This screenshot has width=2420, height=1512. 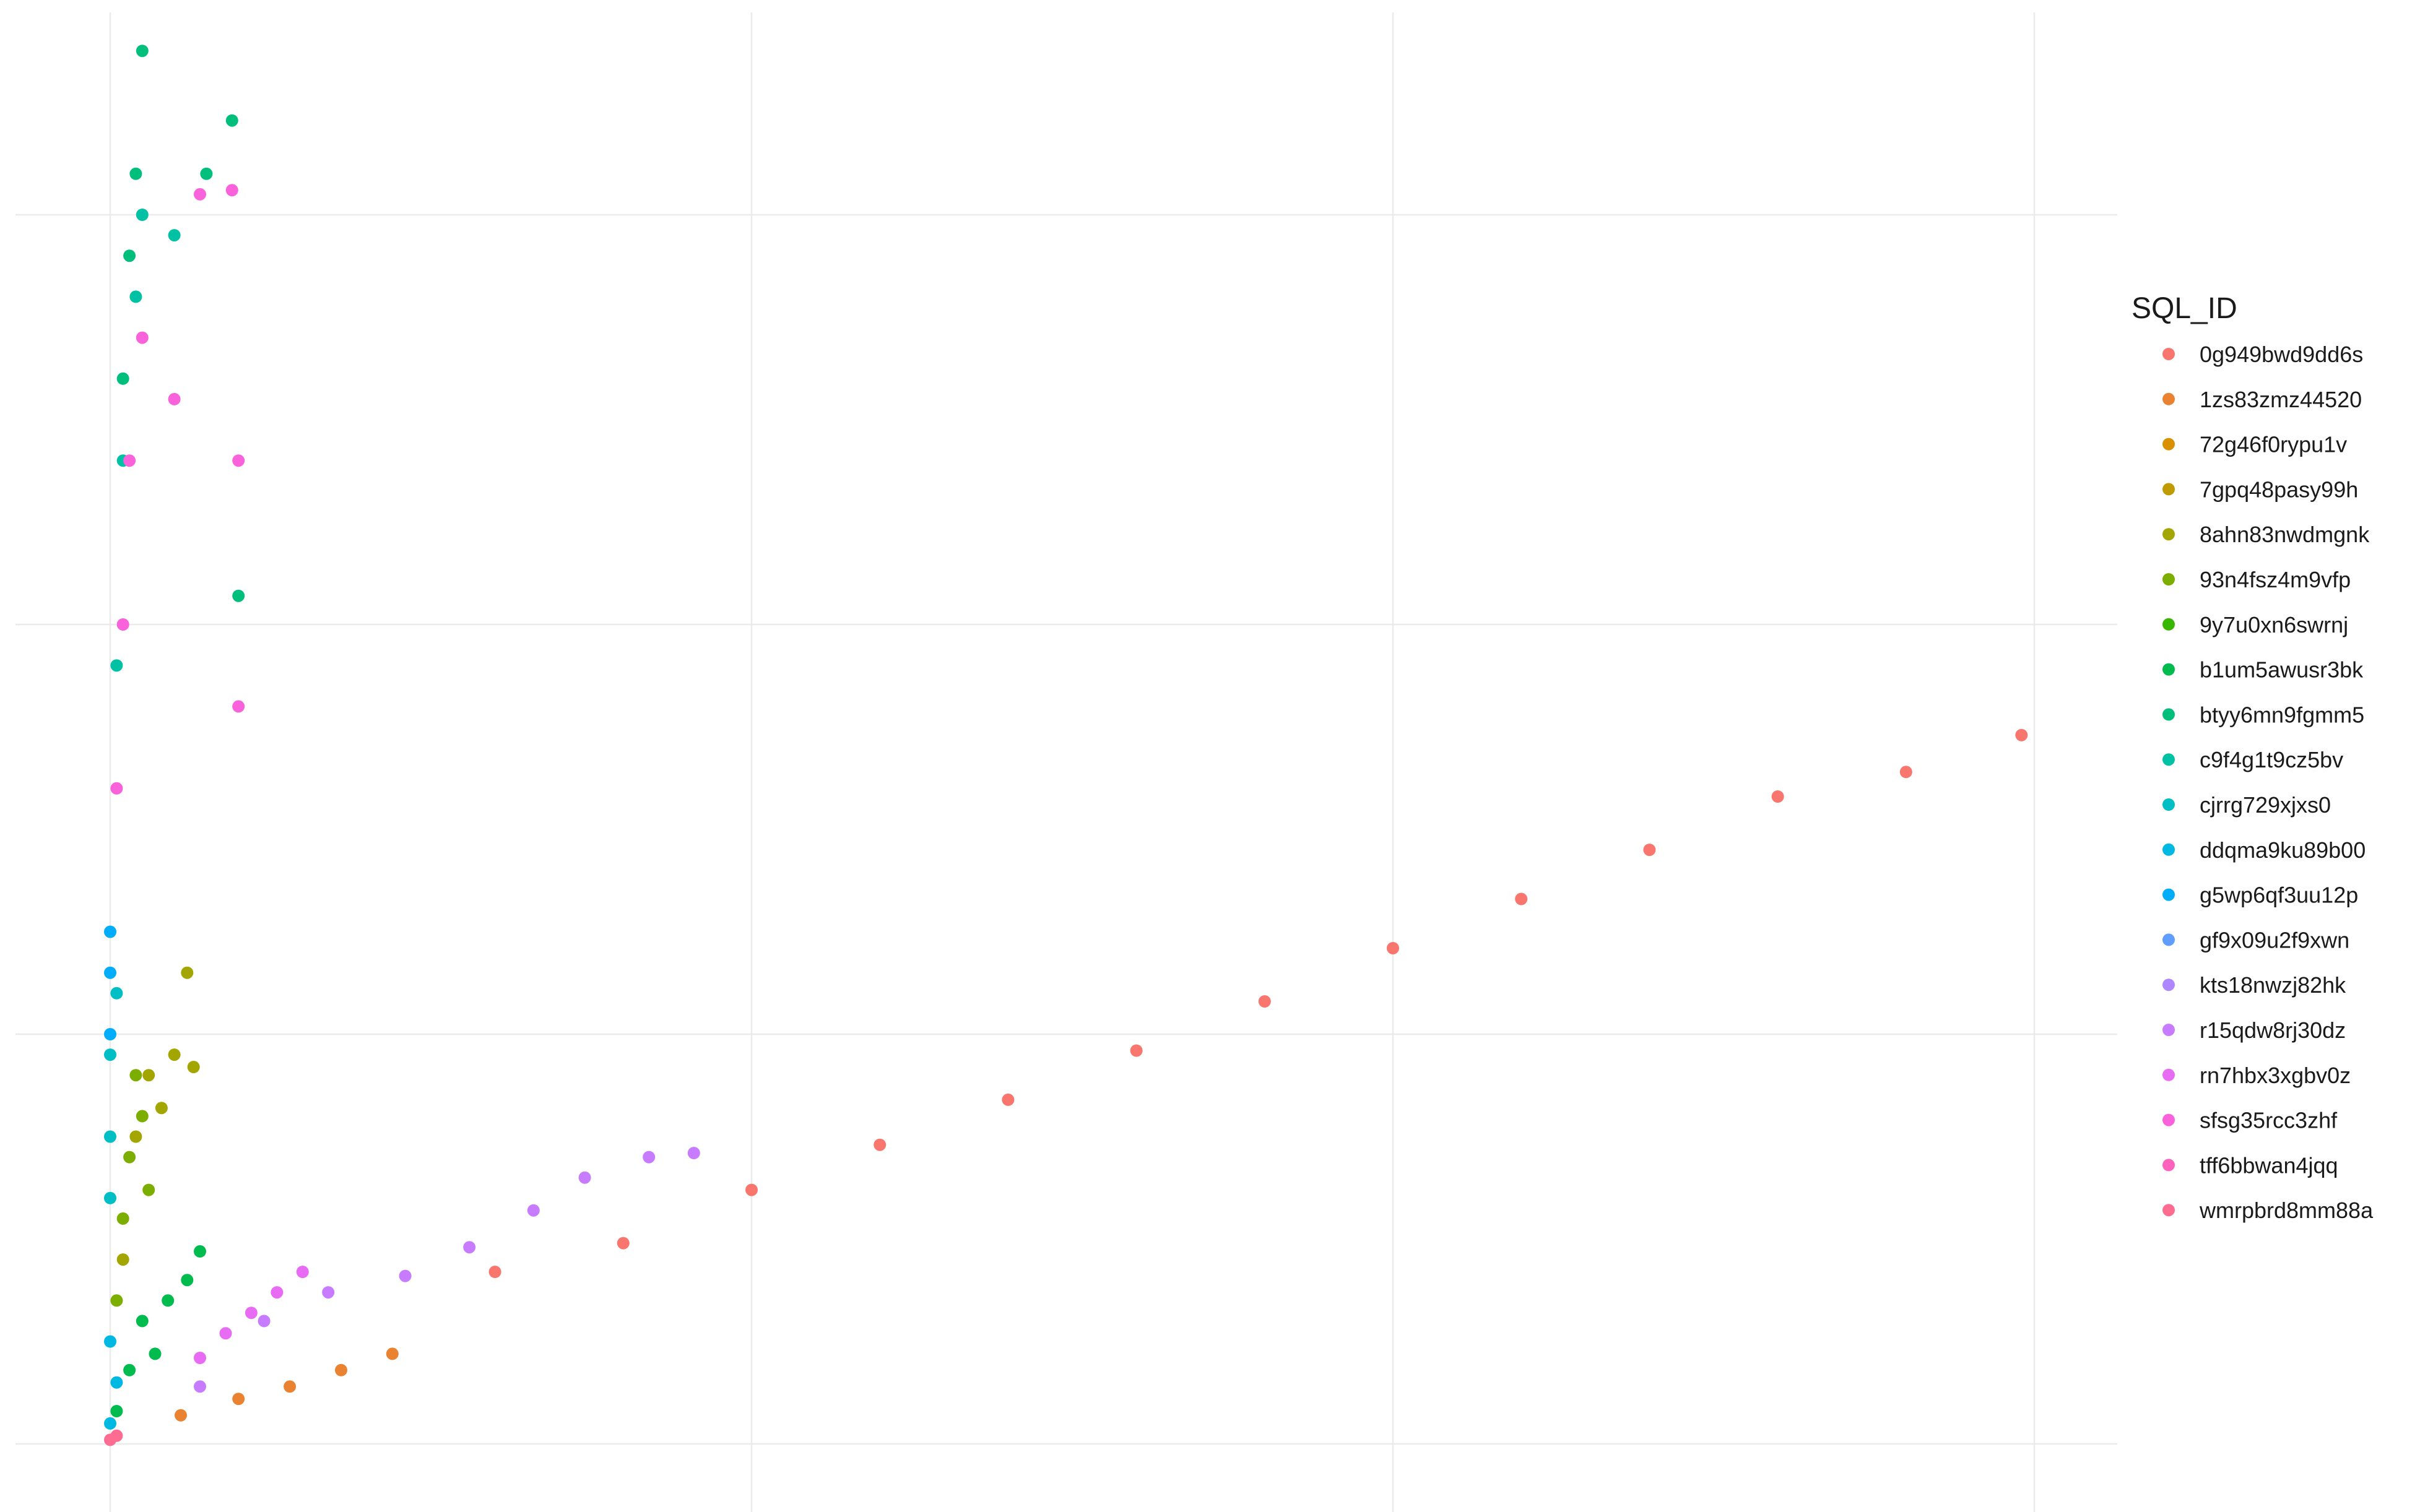 What do you see at coordinates (2273, 1030) in the screenshot?
I see `legend-label-r15qdw8rj30dz: r15qdw8rj30dz` at bounding box center [2273, 1030].